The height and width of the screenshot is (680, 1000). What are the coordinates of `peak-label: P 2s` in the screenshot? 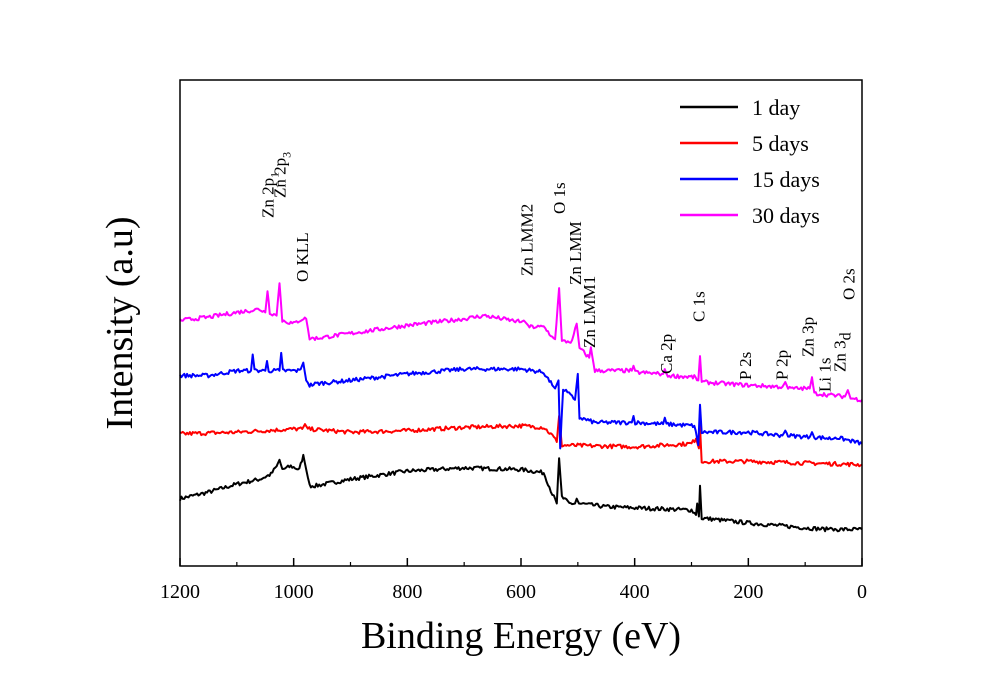 It's located at (745, 366).